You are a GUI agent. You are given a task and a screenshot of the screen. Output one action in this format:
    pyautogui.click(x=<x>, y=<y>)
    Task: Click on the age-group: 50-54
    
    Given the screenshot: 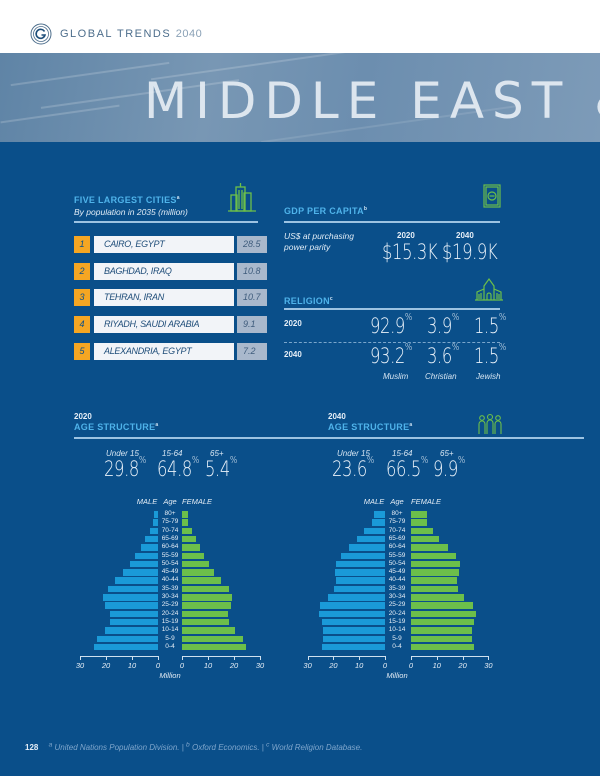 What is the action you would take?
    pyautogui.click(x=170, y=563)
    